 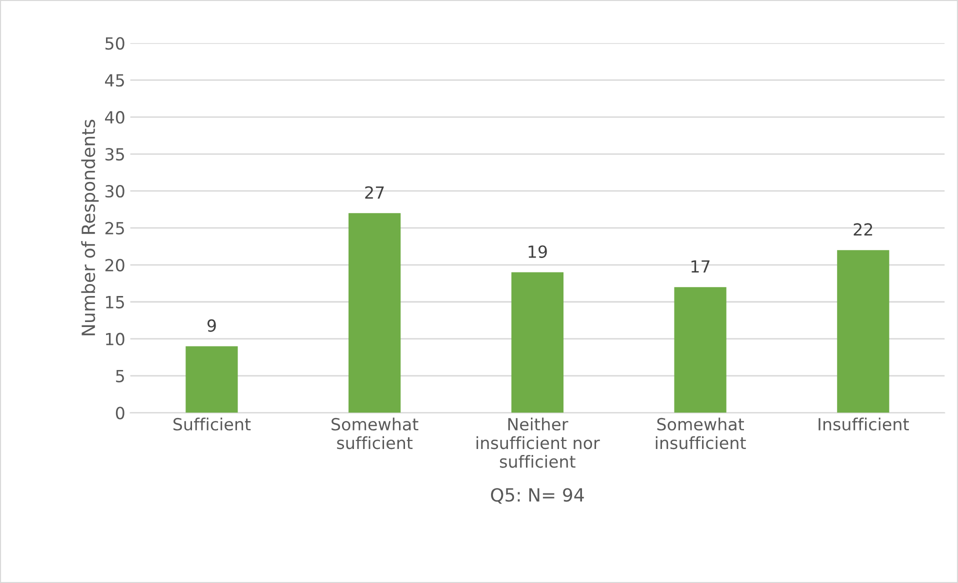 I want to click on x-tick-label: Somewhat insufficient, so click(x=701, y=434).